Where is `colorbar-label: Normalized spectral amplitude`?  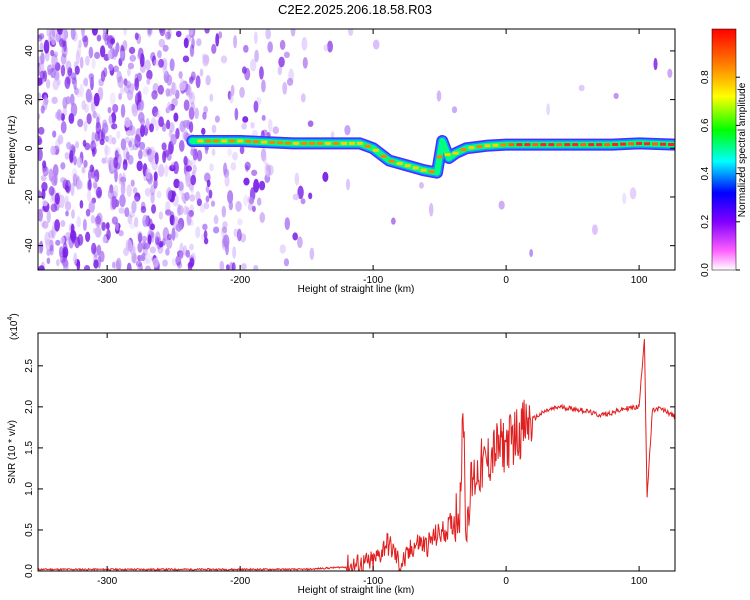 colorbar-label: Normalized spectral amplitude is located at coordinates (742, 149).